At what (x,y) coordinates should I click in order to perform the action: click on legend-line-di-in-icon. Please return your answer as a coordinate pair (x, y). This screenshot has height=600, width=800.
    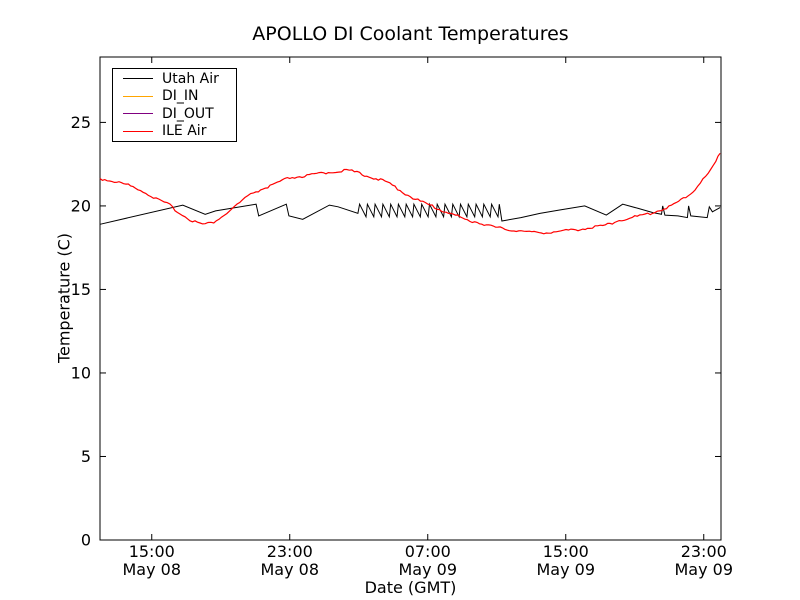
    Looking at the image, I should click on (138, 96).